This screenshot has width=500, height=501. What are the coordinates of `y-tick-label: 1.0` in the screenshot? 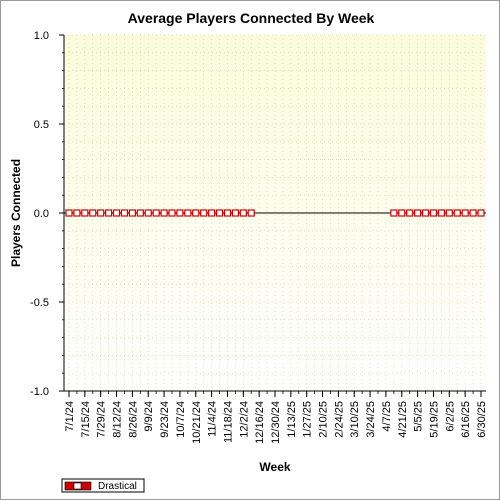 It's located at (41, 36).